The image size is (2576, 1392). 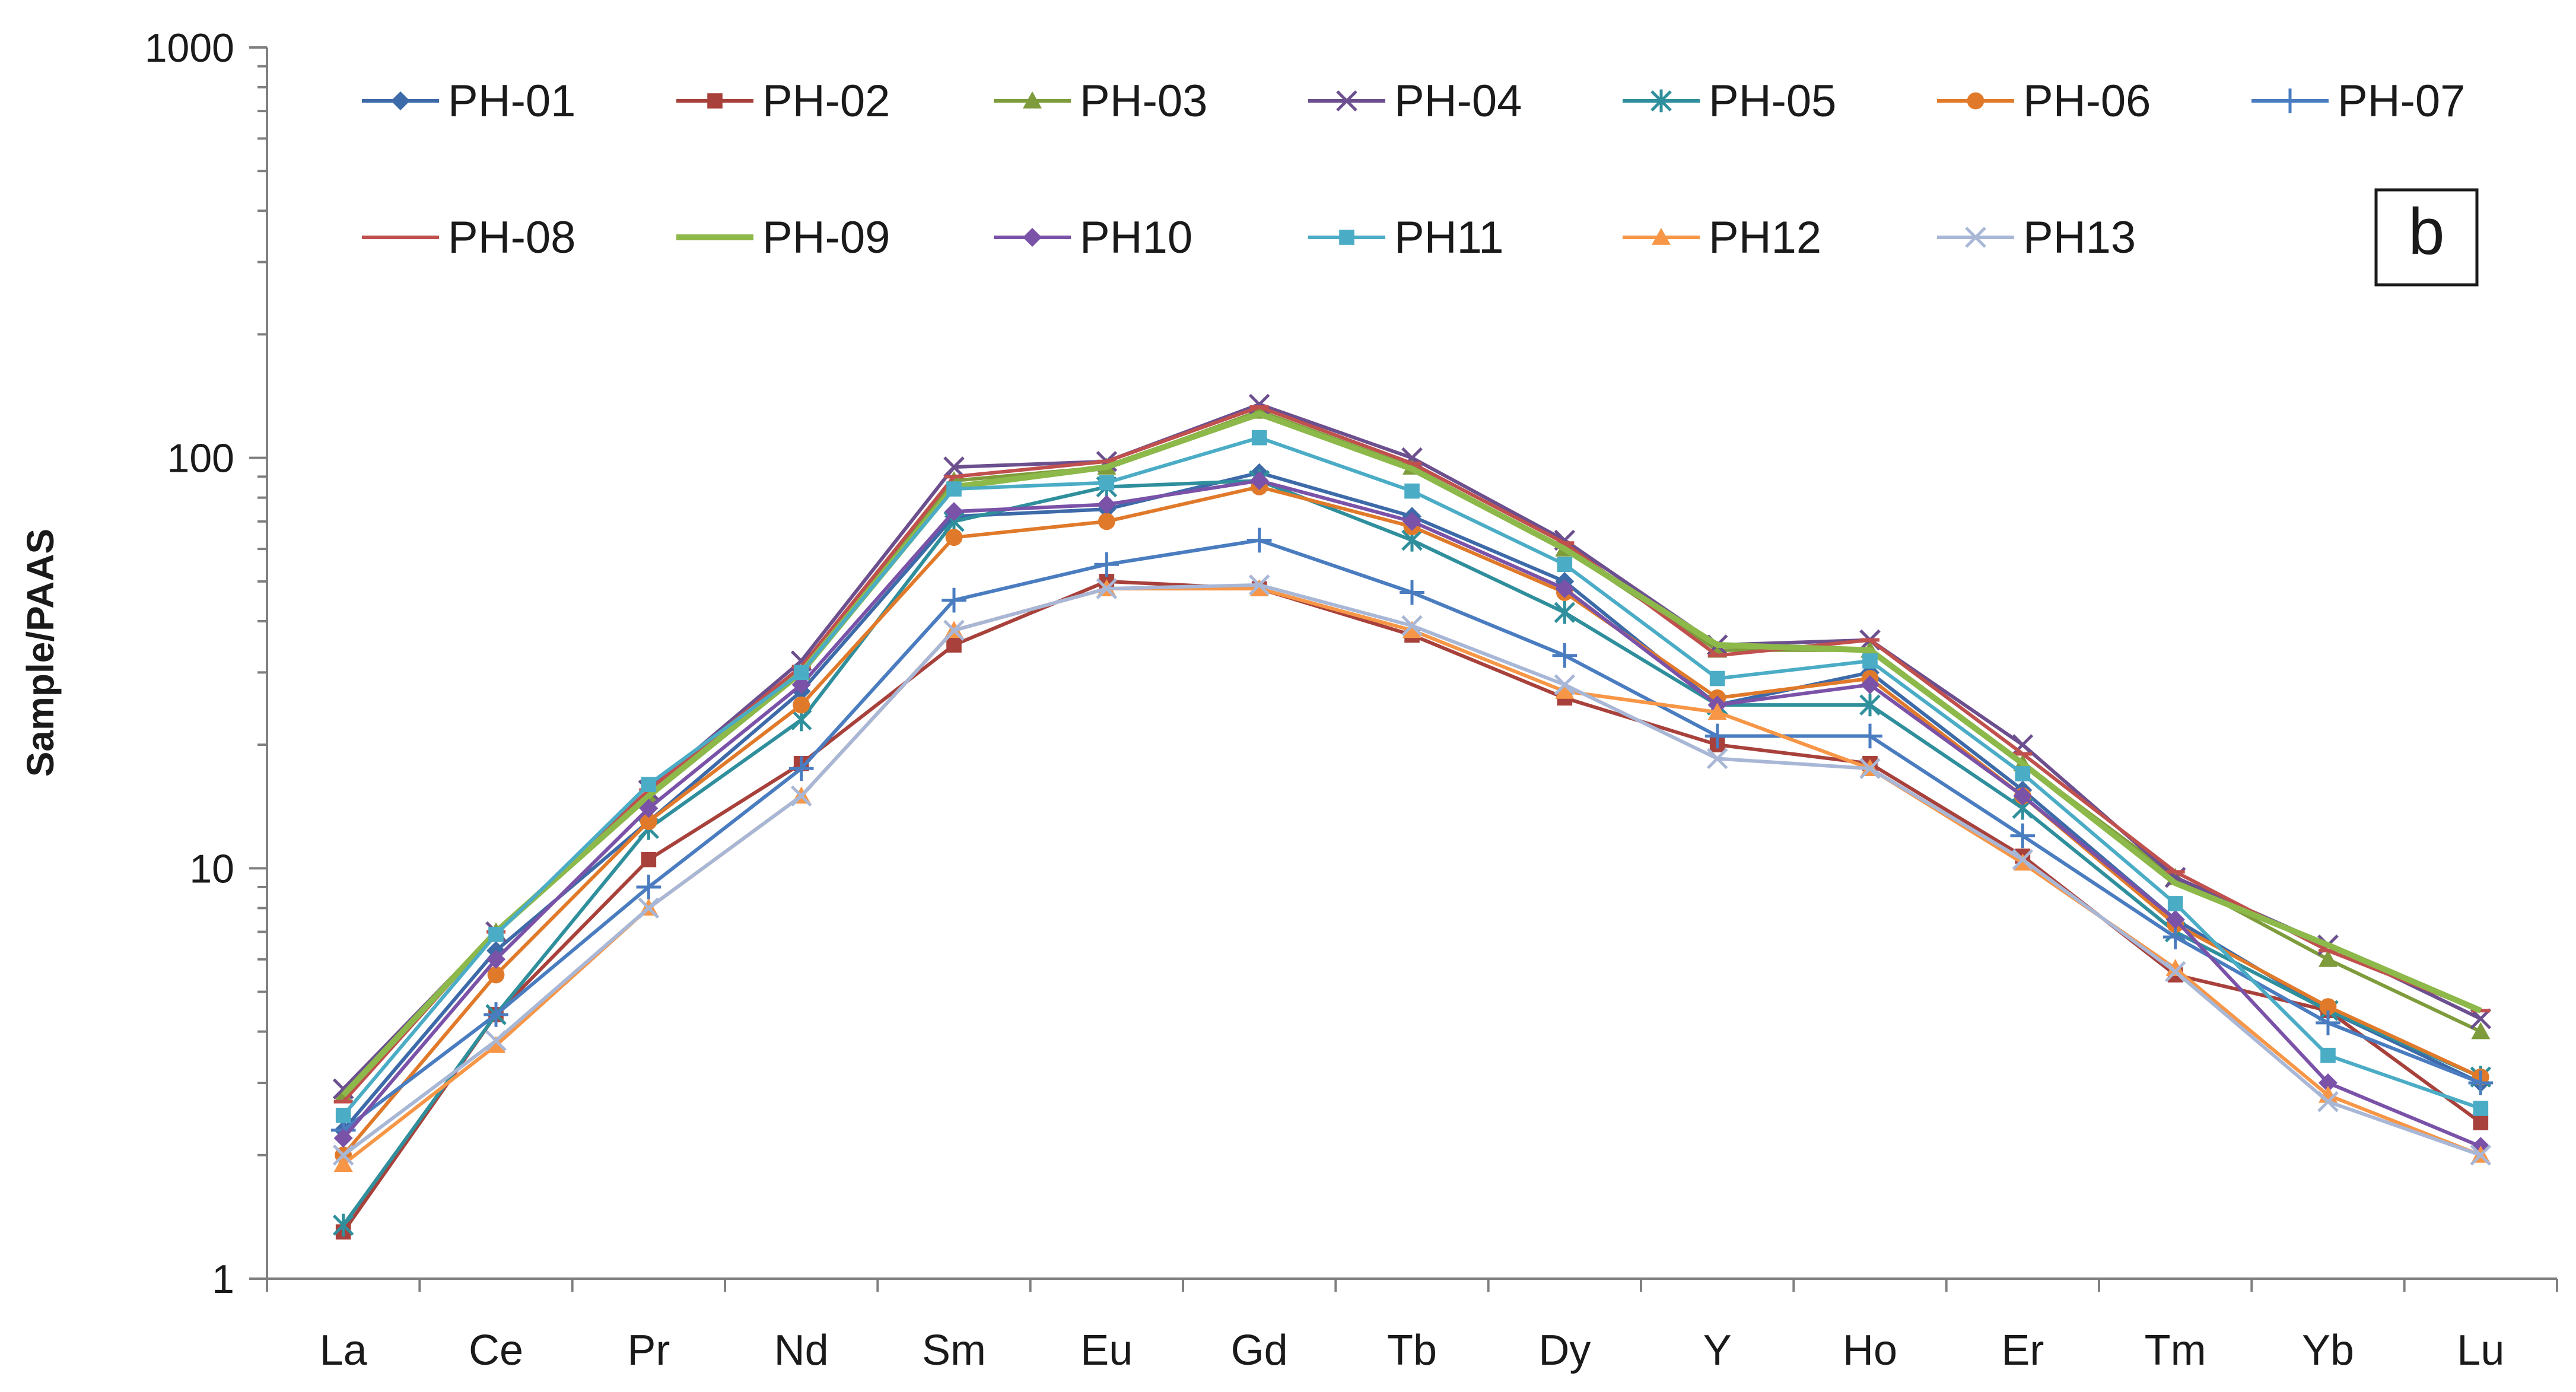 I want to click on y-tick-label: 1000, so click(x=189, y=48).